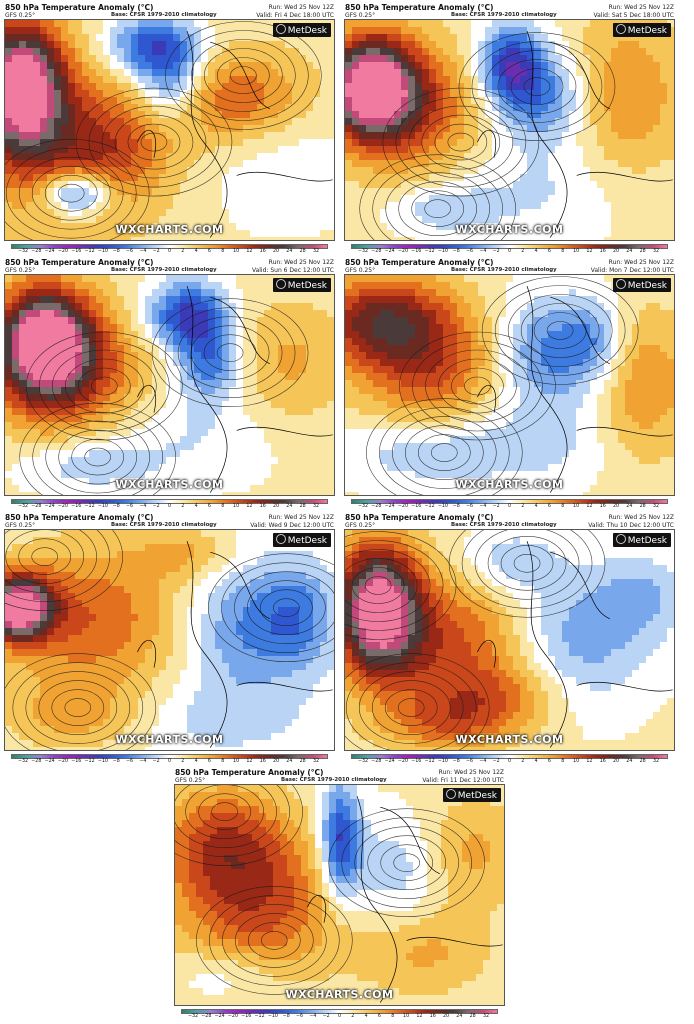  What do you see at coordinates (292, 270) in the screenshot?
I see `valid-label: Valid: Sun 6 Dec 12:00 UTC` at bounding box center [292, 270].